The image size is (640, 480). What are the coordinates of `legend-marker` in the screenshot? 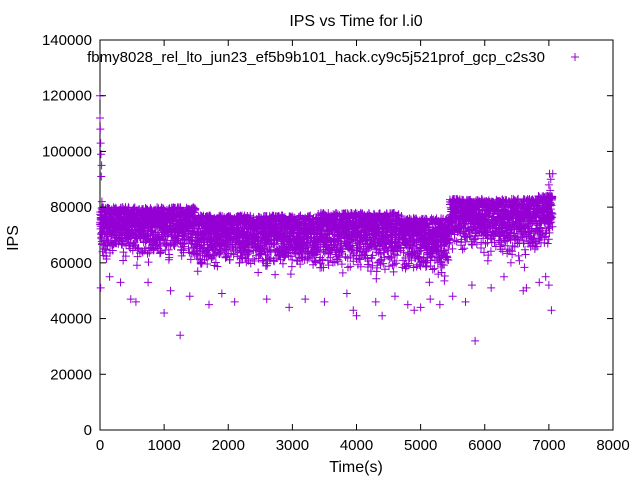 It's located at (575, 57).